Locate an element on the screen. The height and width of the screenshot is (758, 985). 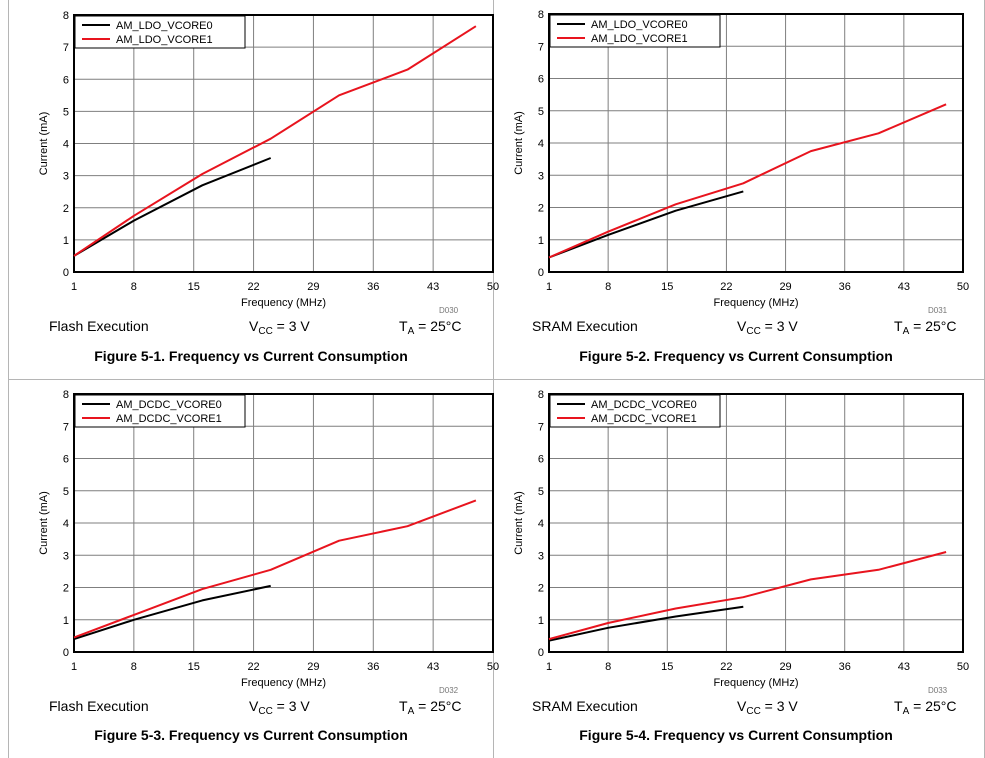
y-tick-label: 1 is located at coordinates (66, 241).